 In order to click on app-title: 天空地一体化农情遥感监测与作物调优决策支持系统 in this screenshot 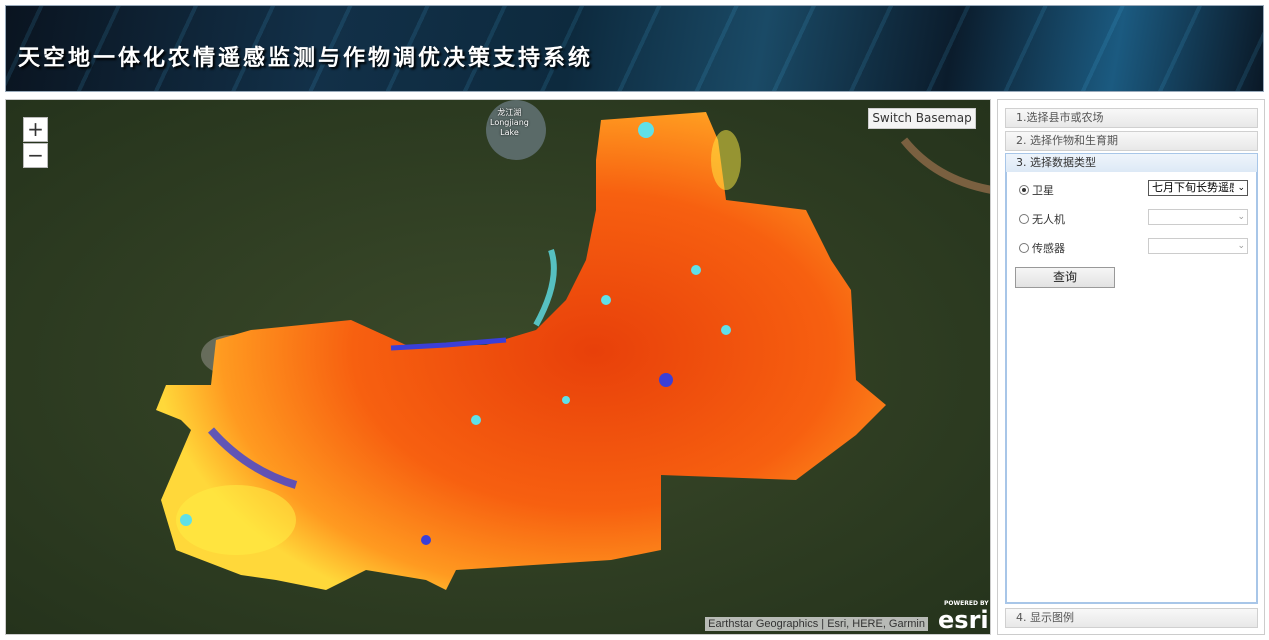, I will do `click(306, 58)`.